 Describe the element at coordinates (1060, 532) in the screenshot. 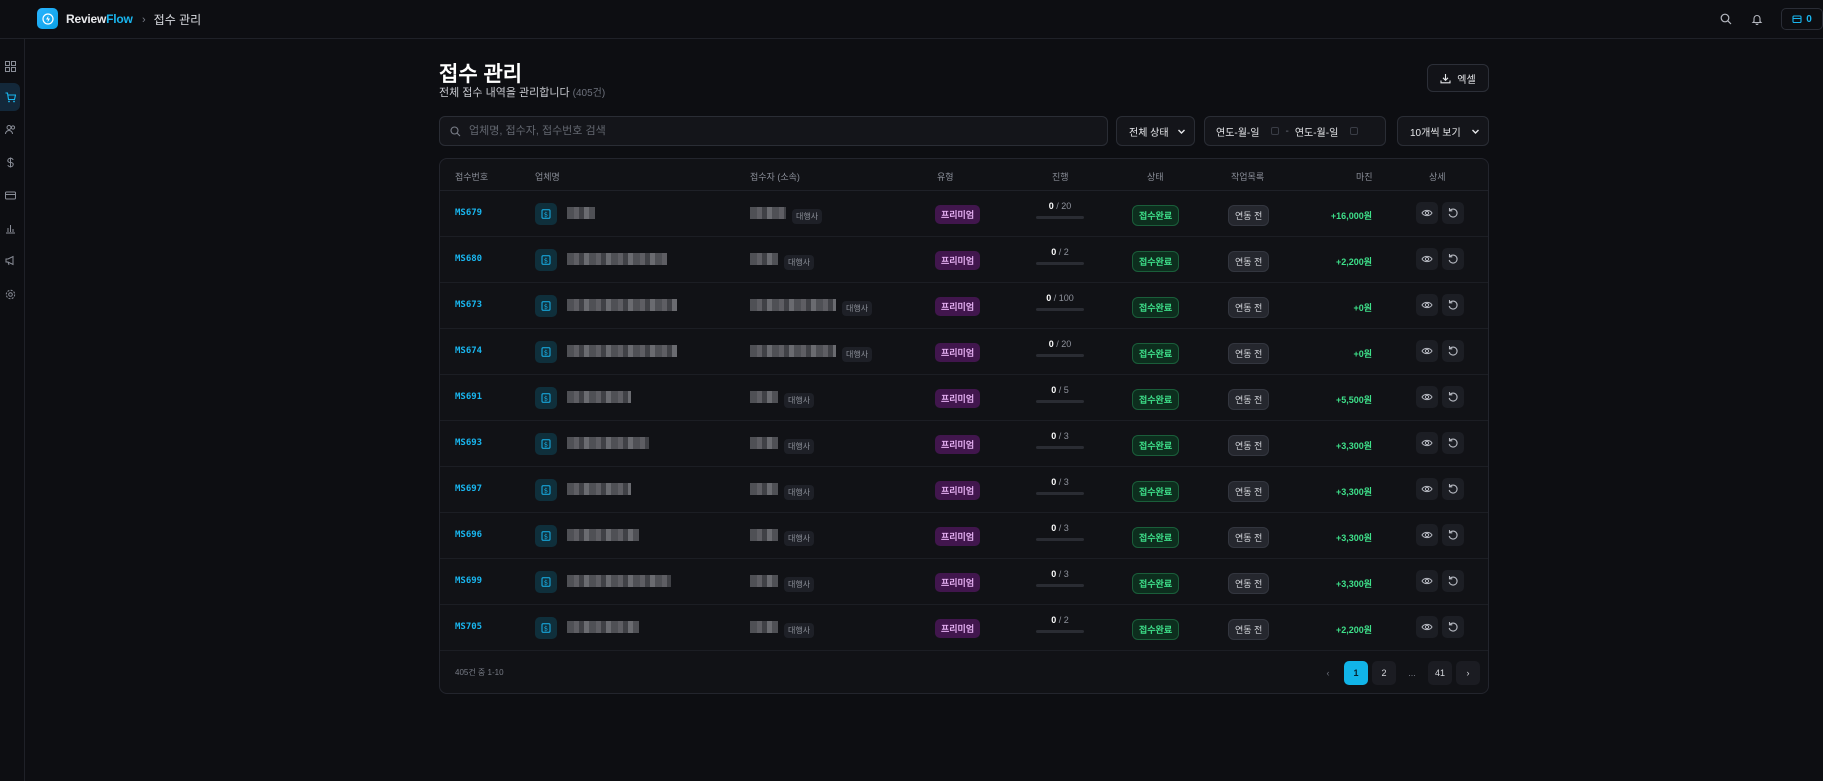

I see `progress-cell: 0 / 3` at that location.